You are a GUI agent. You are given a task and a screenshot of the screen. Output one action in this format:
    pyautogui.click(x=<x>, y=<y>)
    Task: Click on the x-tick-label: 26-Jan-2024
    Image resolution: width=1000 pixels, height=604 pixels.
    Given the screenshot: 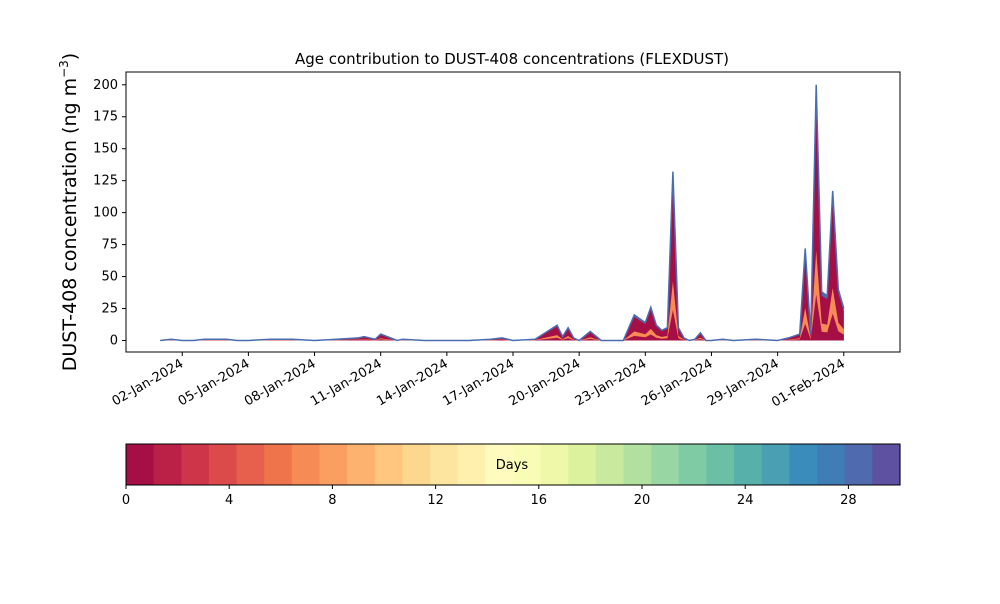 What is the action you would take?
    pyautogui.click(x=677, y=382)
    